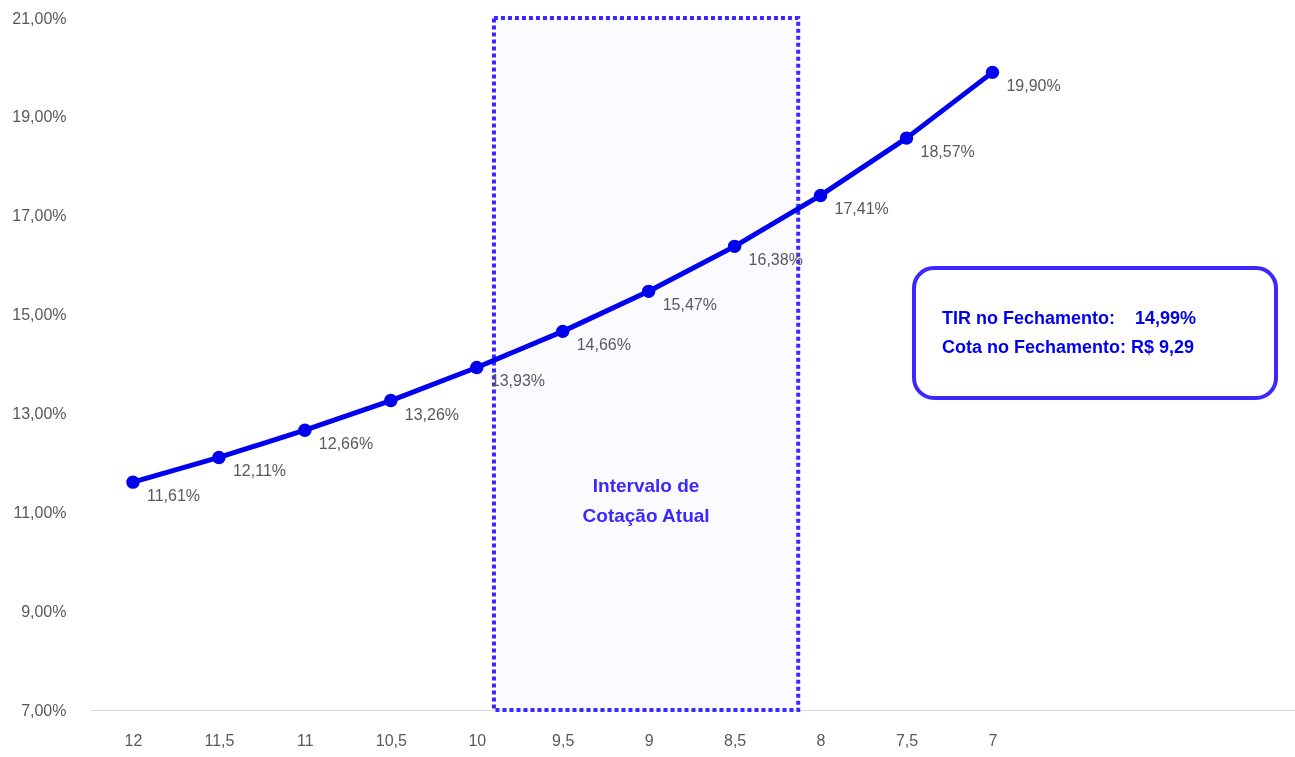 The height and width of the screenshot is (757, 1295). Describe the element at coordinates (44, 611) in the screenshot. I see `y-tick-label: 9,00%` at that location.